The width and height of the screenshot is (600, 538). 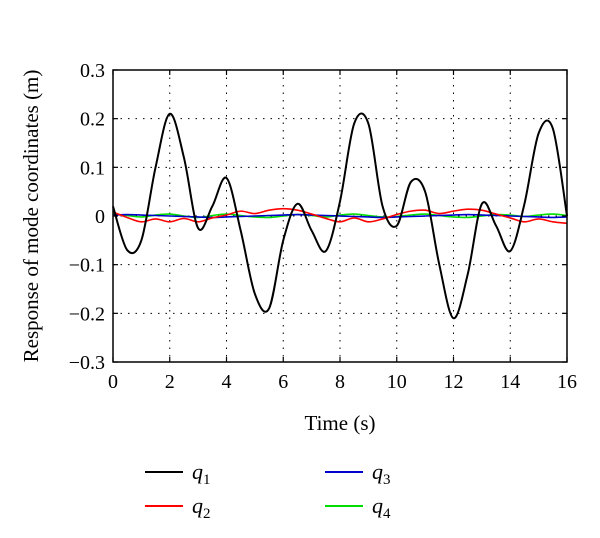 What do you see at coordinates (567, 382) in the screenshot?
I see `x-tick-label: 16` at bounding box center [567, 382].